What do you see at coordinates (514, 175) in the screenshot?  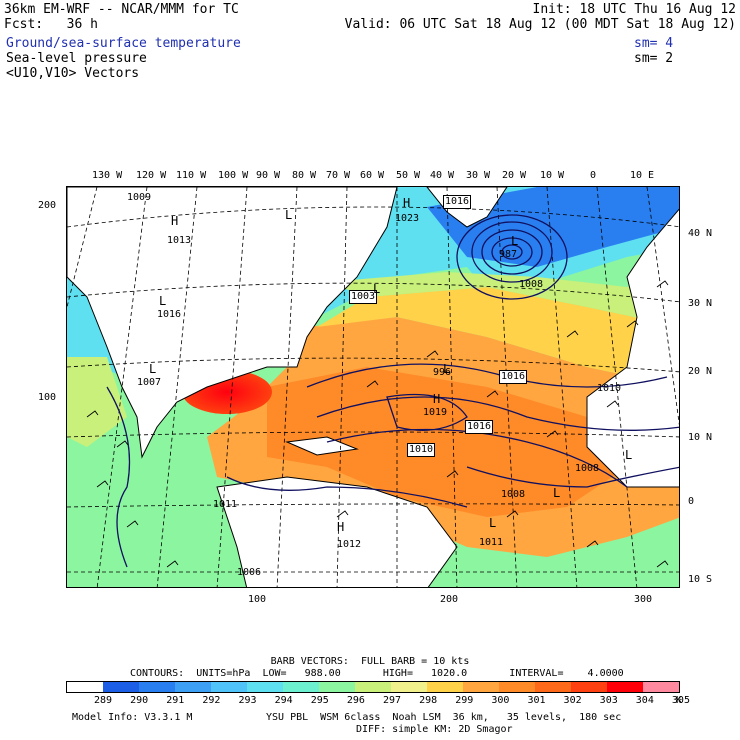 I see `lon-label: 20 W` at bounding box center [514, 175].